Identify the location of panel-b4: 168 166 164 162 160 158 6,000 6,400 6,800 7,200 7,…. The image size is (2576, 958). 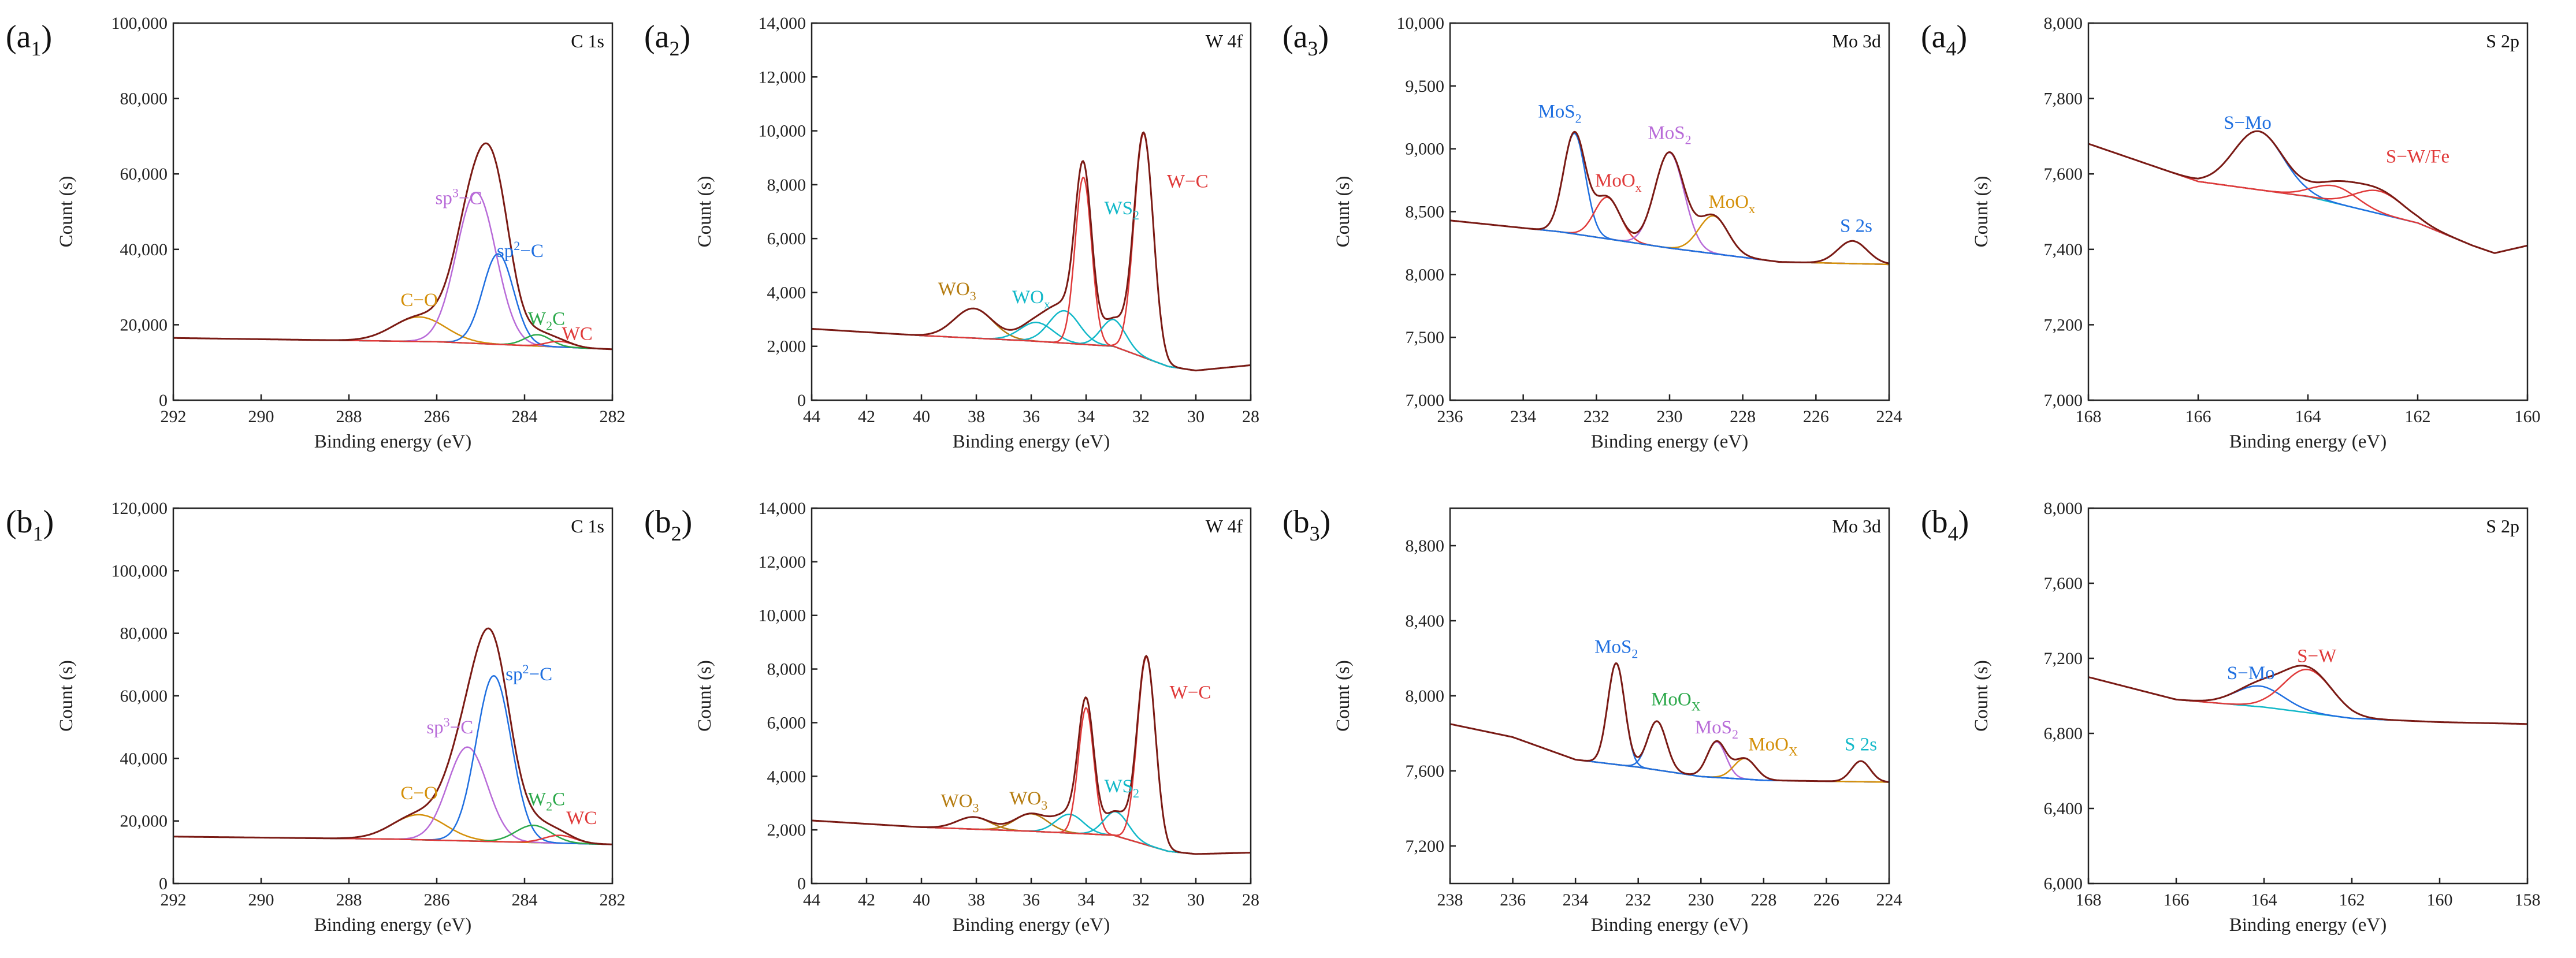
(2231, 717).